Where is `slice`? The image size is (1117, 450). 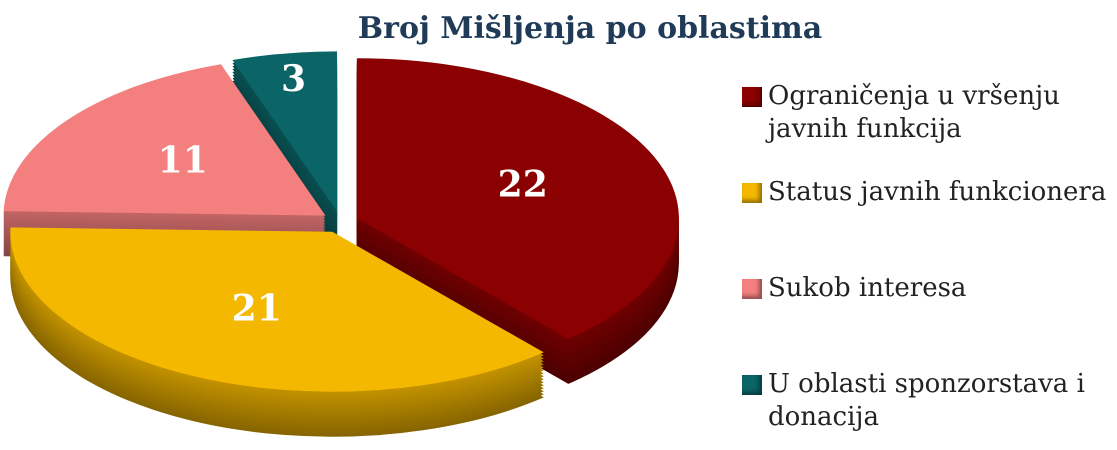
slice is located at coordinates (164, 162).